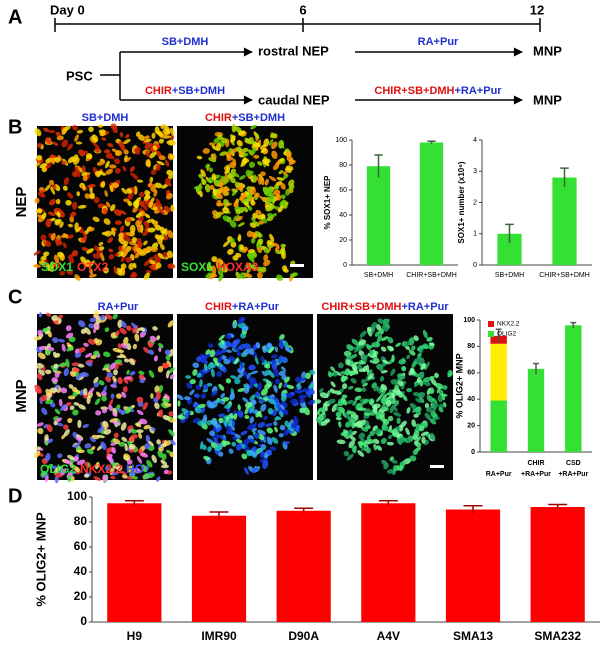  I want to click on x-tick-label: CHIR+SB+DMH, so click(564, 275).